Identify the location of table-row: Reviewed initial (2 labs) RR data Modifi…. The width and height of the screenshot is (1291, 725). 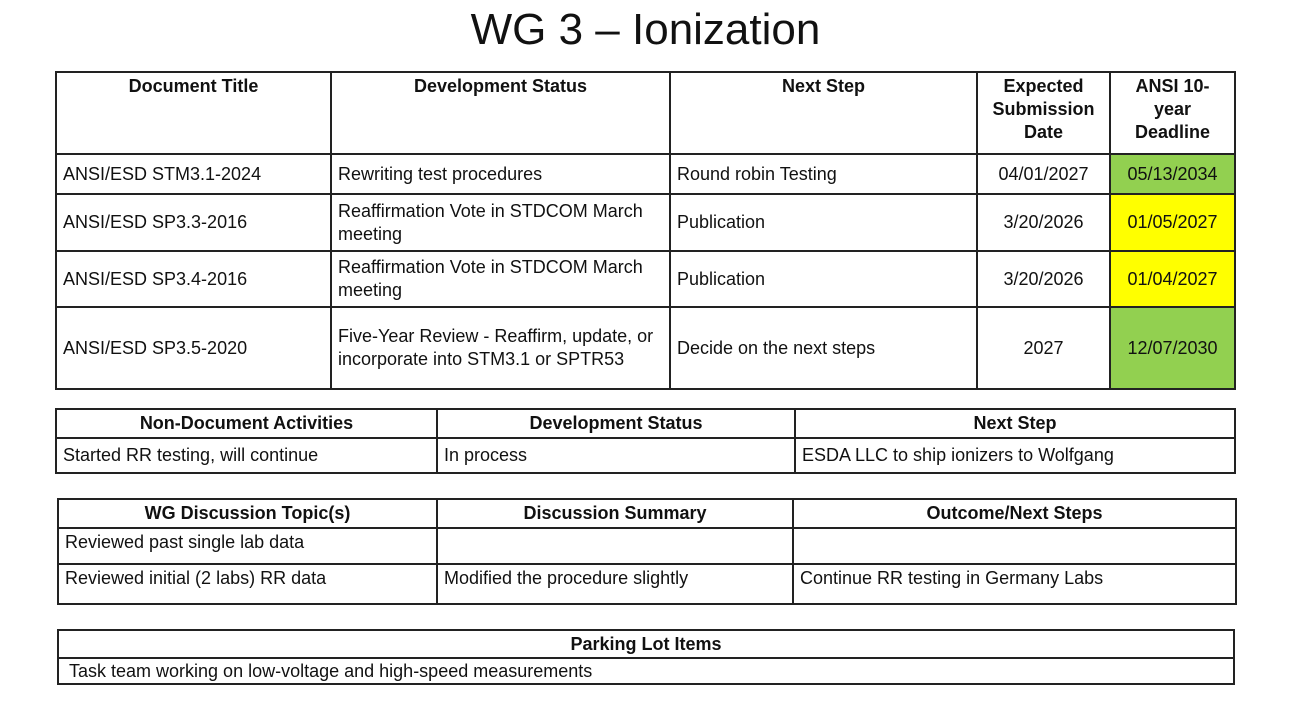
(647, 584).